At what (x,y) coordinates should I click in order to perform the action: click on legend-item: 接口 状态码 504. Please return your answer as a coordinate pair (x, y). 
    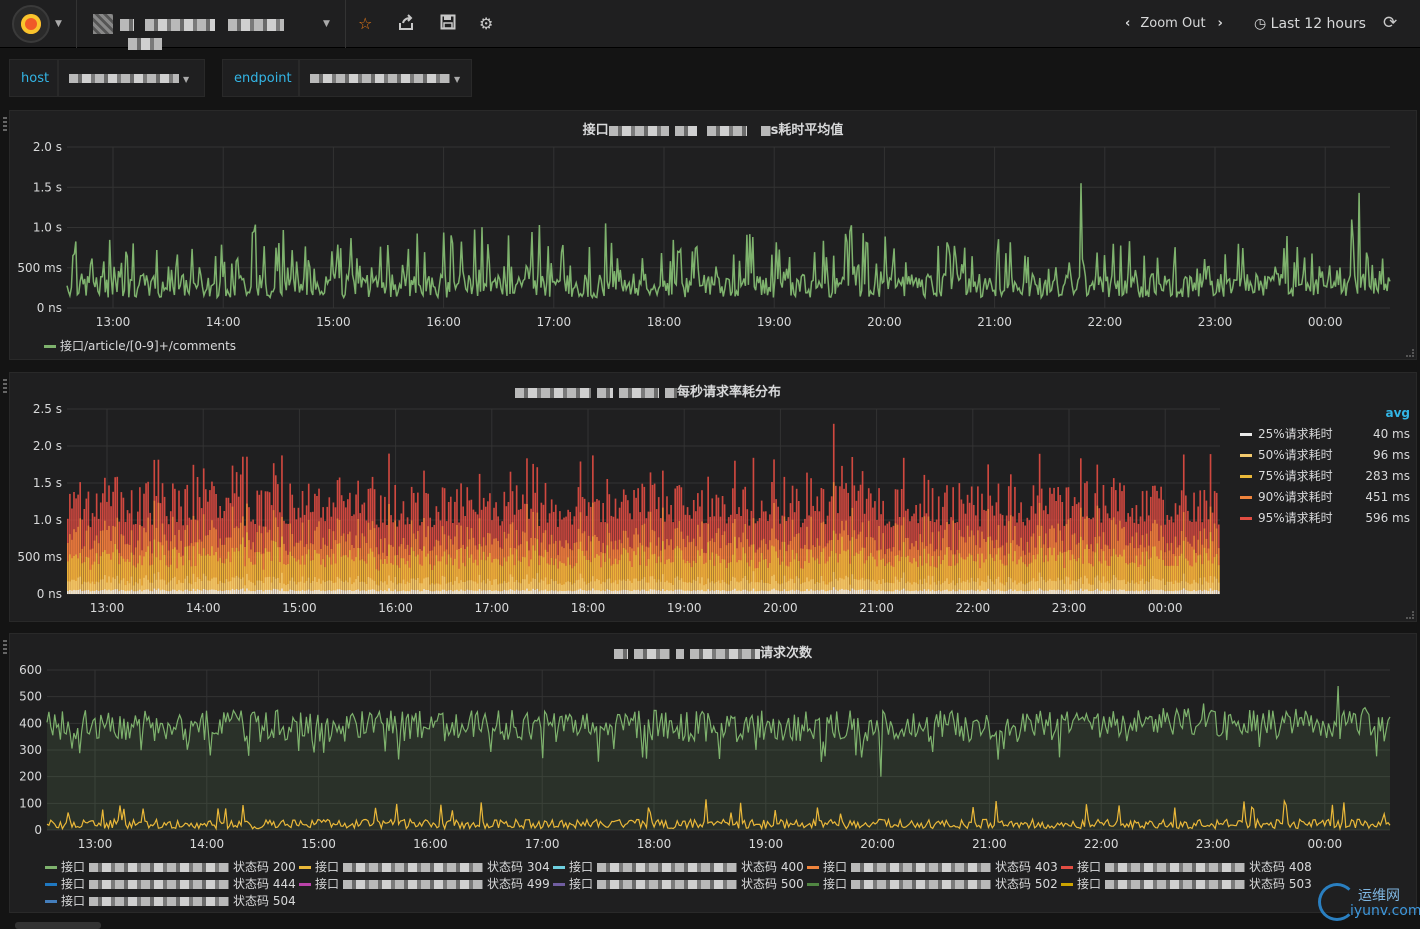
    Looking at the image, I should click on (170, 900).